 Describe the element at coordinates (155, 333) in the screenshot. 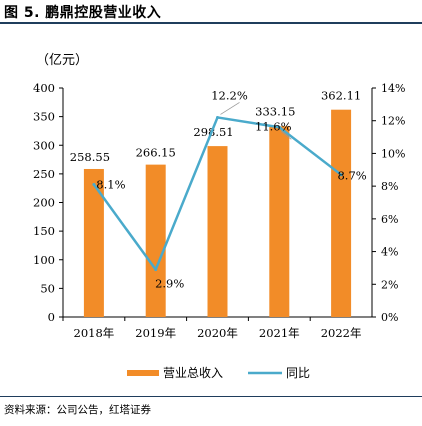

I see `x-tick-label: 2019年` at that location.